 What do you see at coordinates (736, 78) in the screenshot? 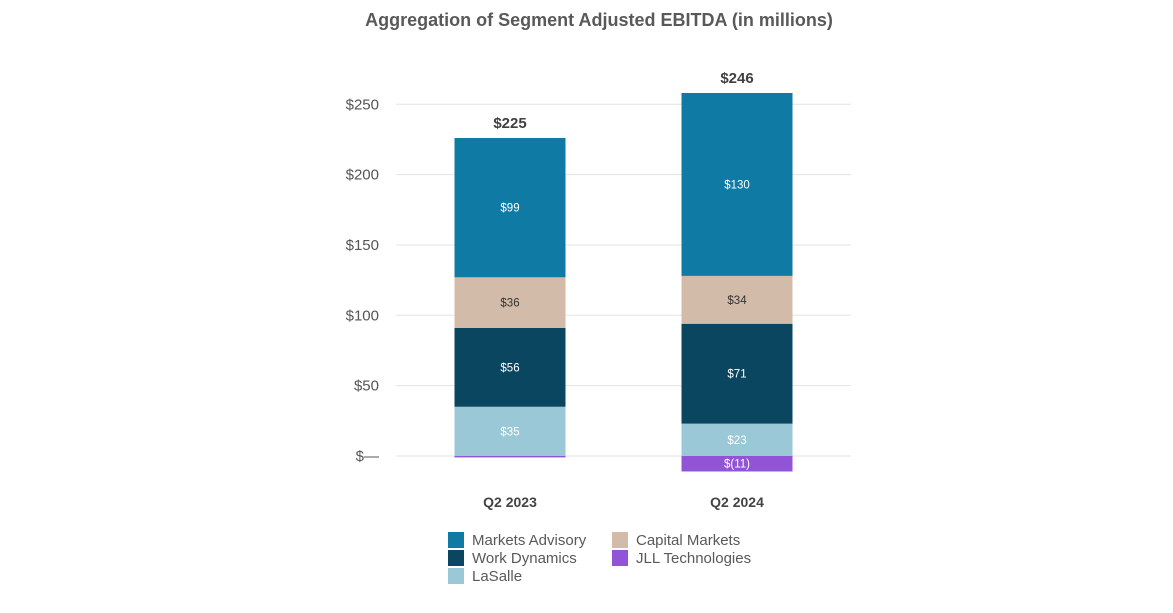
I see `total-label: $246` at bounding box center [736, 78].